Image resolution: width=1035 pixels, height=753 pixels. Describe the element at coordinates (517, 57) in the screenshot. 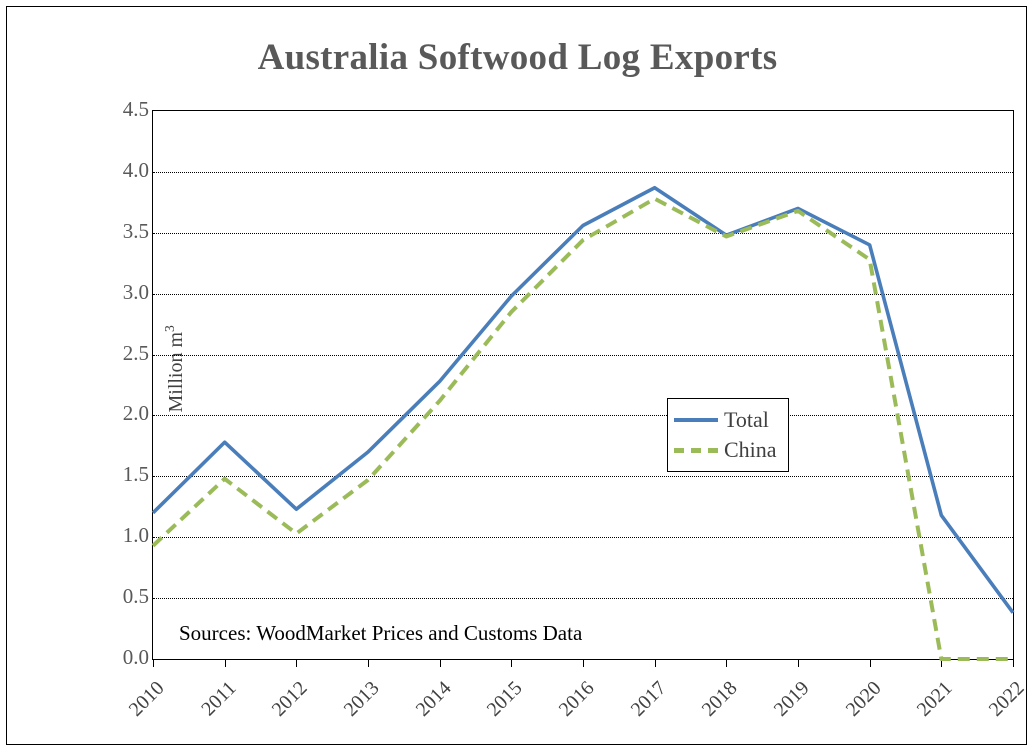

I see `chart-title: Australia Softwood Log Exports` at that location.